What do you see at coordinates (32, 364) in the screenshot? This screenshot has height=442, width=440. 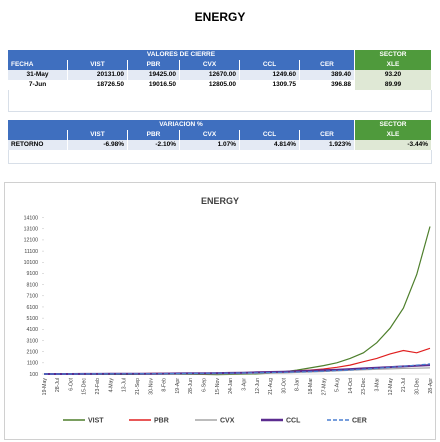 I see `y-tick-label: 1100` at bounding box center [32, 364].